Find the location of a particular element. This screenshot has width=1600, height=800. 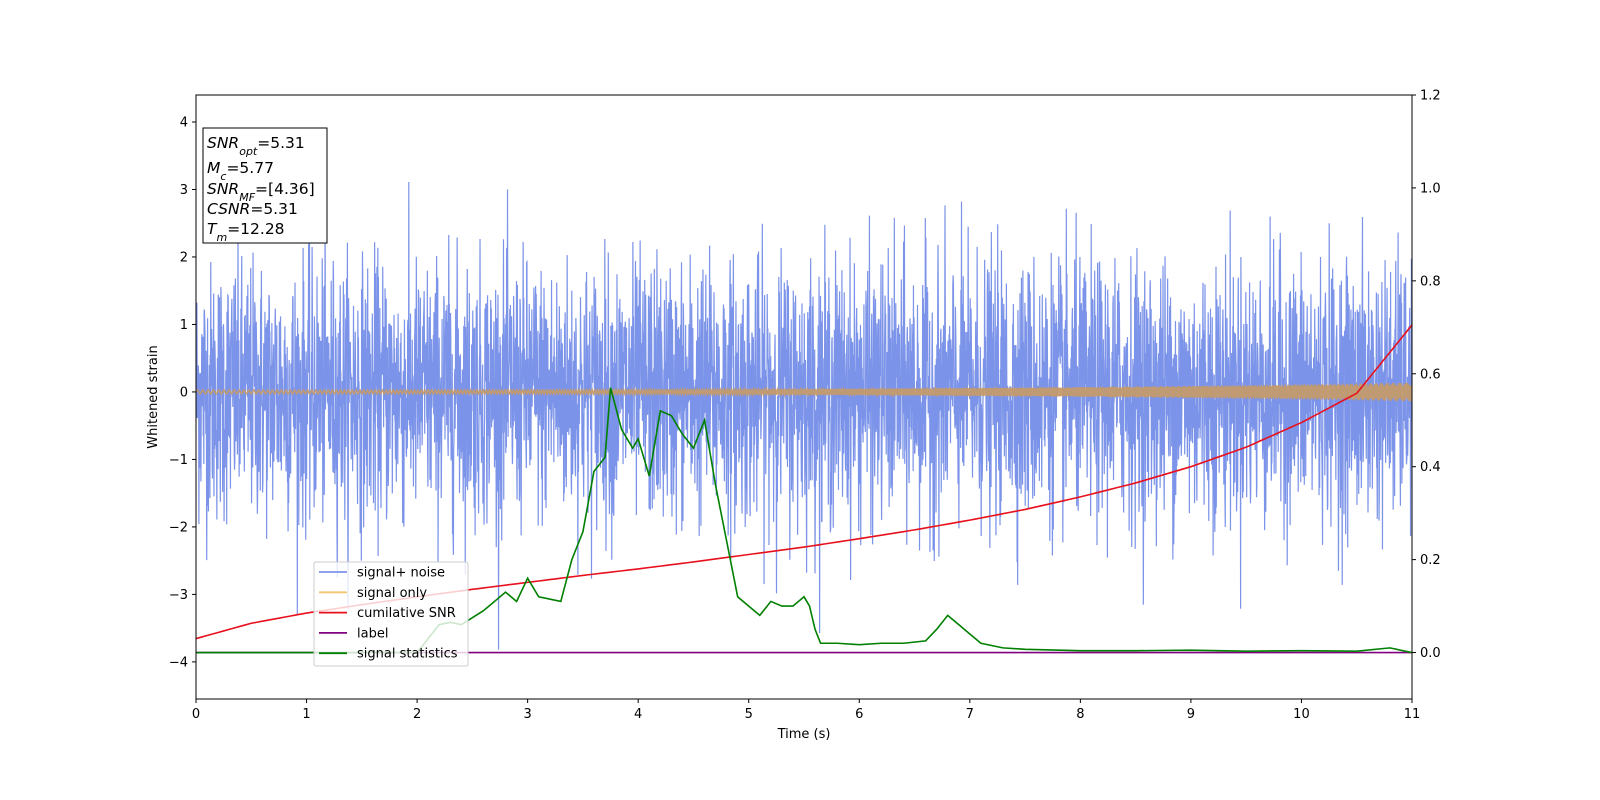

legend-label: signal only is located at coordinates (392, 593).